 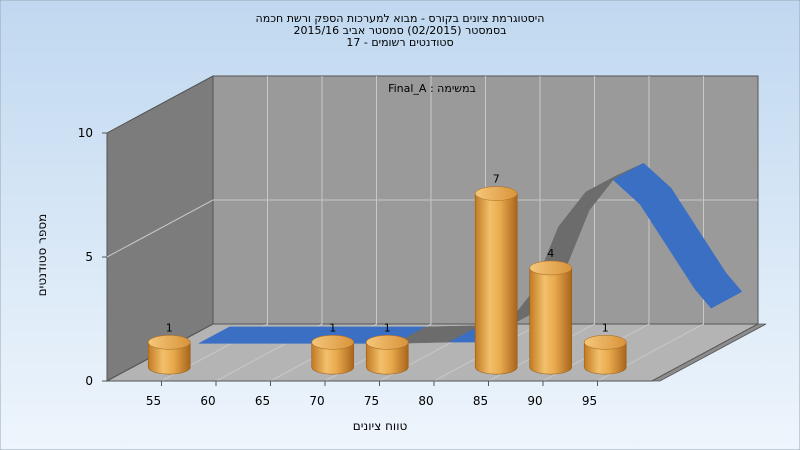 What do you see at coordinates (400, 30) in the screenshot?
I see `chart-title-line-2: בסמסטר (02/2015) סמסטר אביב 2015/16` at bounding box center [400, 30].